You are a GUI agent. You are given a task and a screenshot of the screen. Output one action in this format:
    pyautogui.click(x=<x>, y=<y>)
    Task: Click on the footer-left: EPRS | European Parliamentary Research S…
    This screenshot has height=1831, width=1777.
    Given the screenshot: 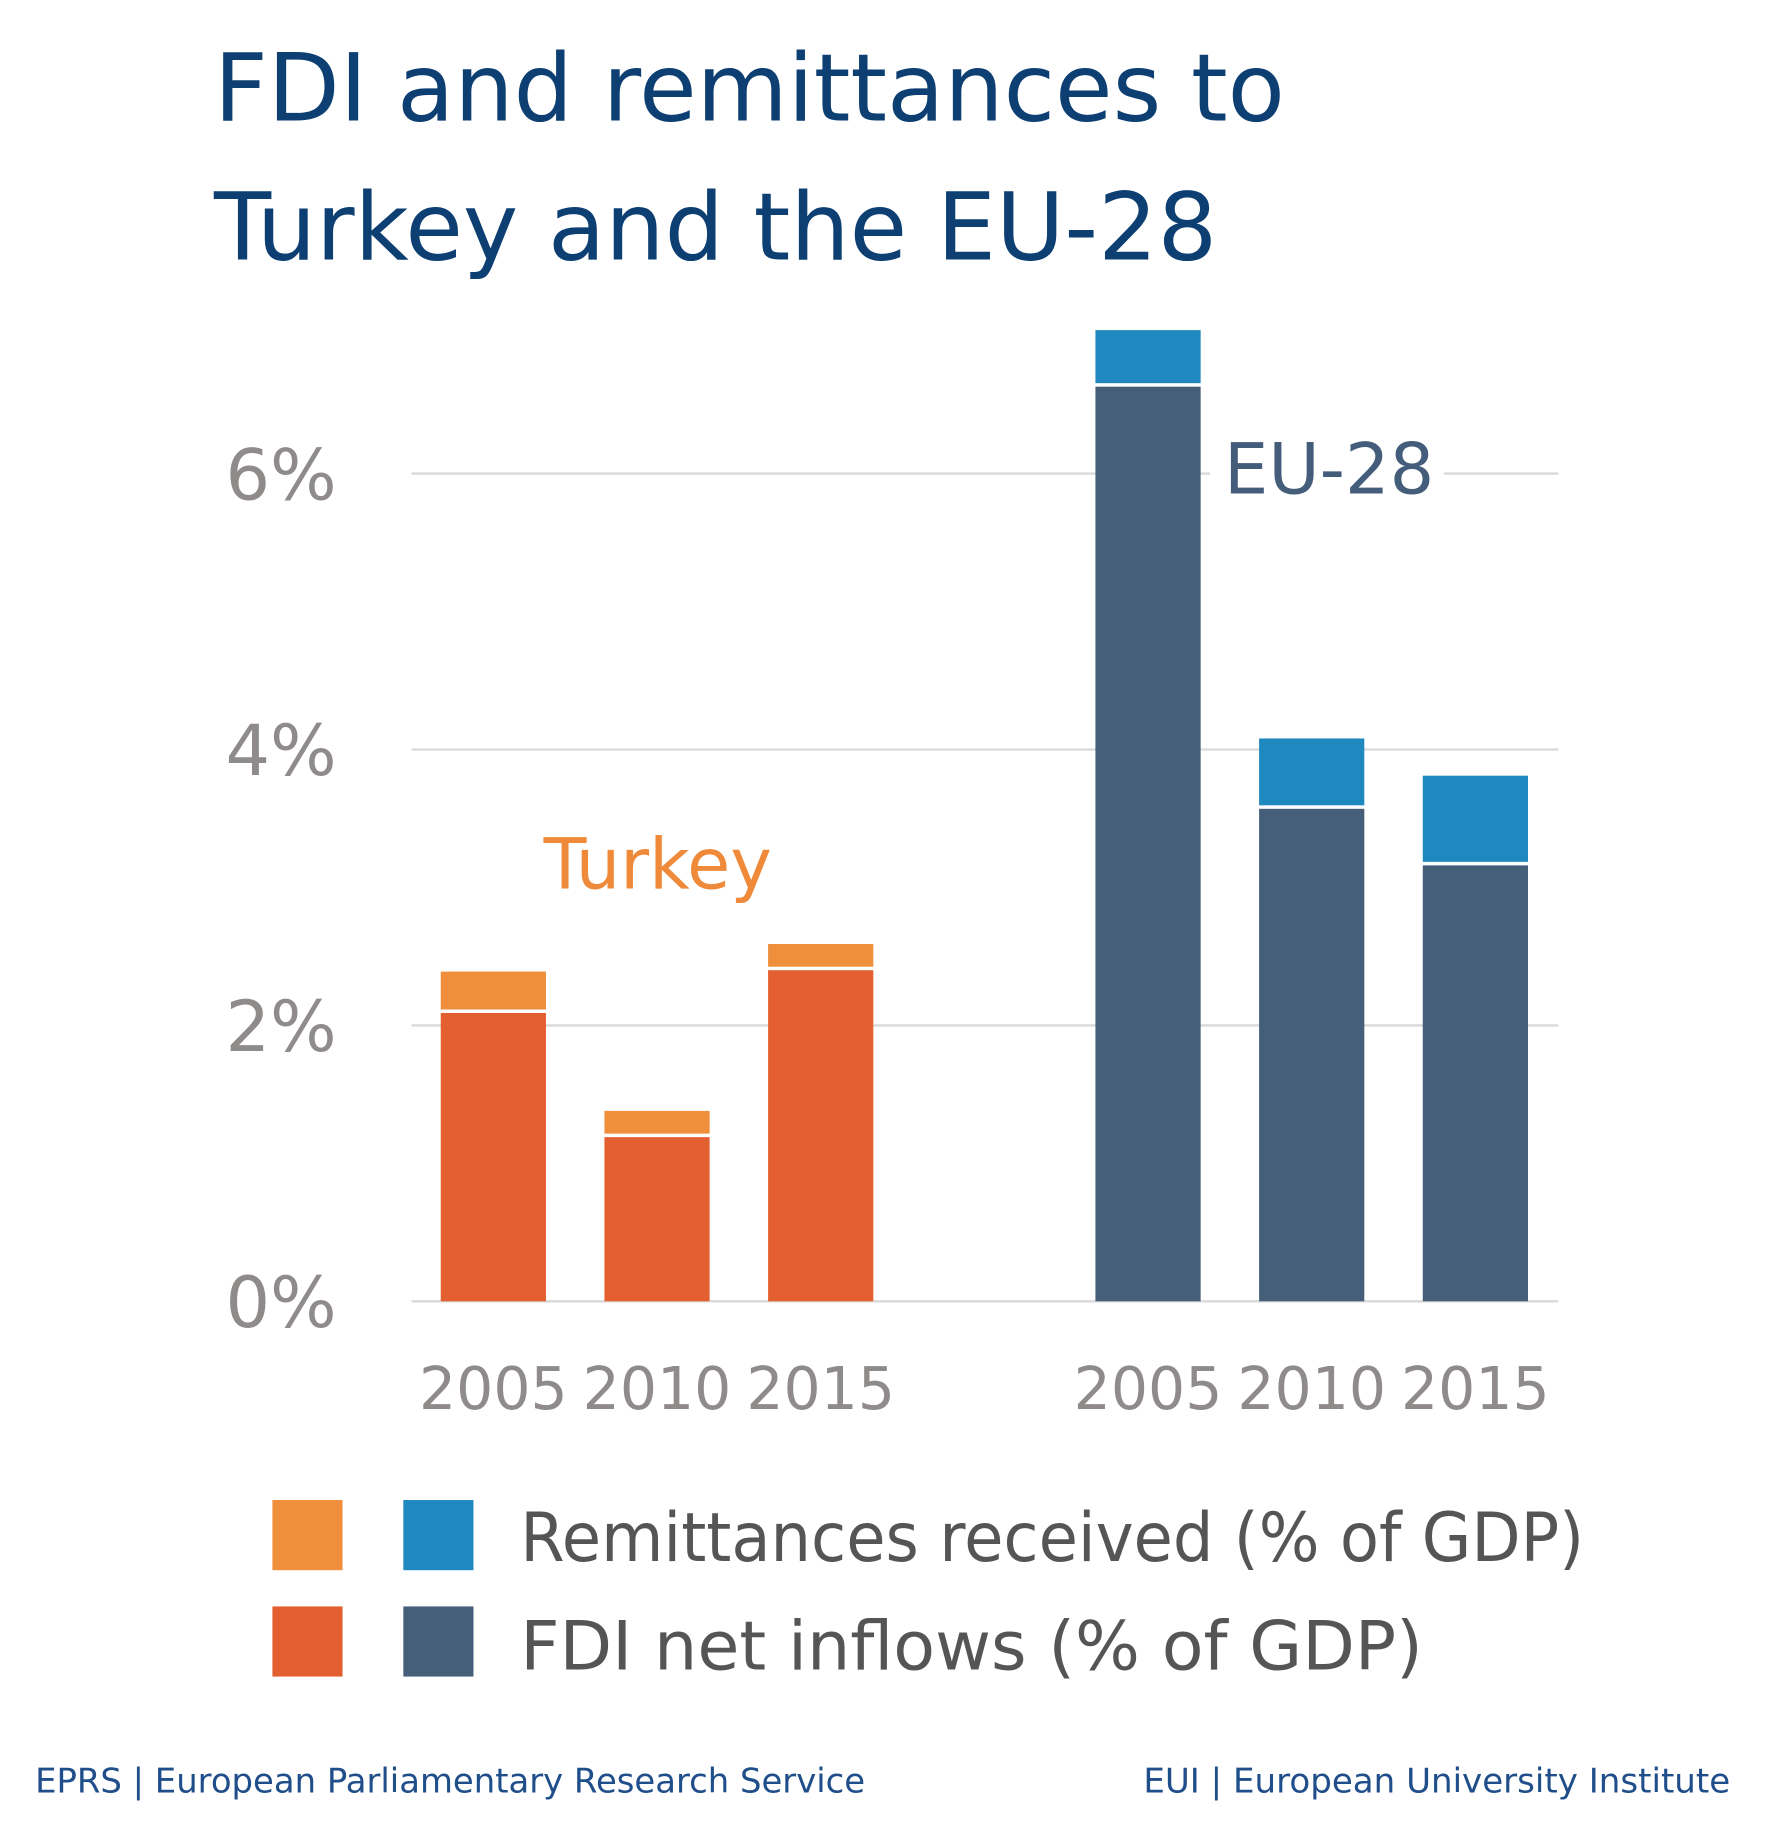 What is the action you would take?
    pyautogui.click(x=450, y=1780)
    